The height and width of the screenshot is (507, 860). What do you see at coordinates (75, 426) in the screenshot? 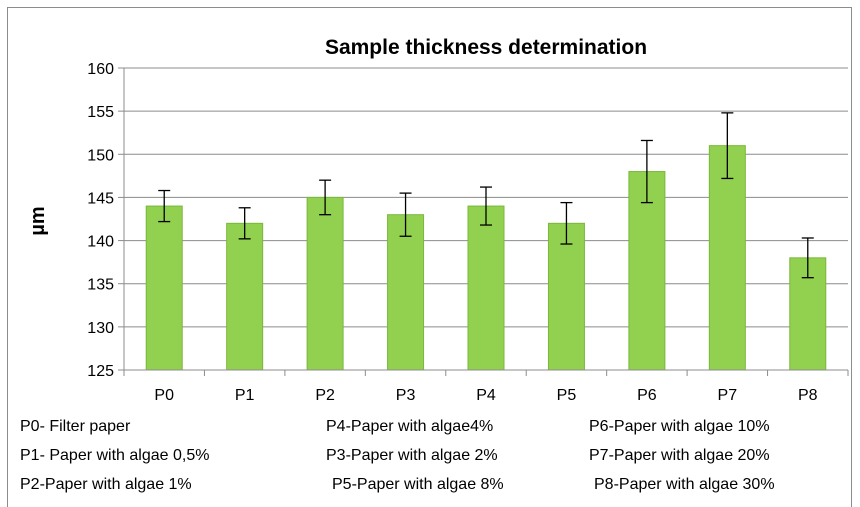
I see `legend-note-p0: P0- Filter paper` at bounding box center [75, 426].